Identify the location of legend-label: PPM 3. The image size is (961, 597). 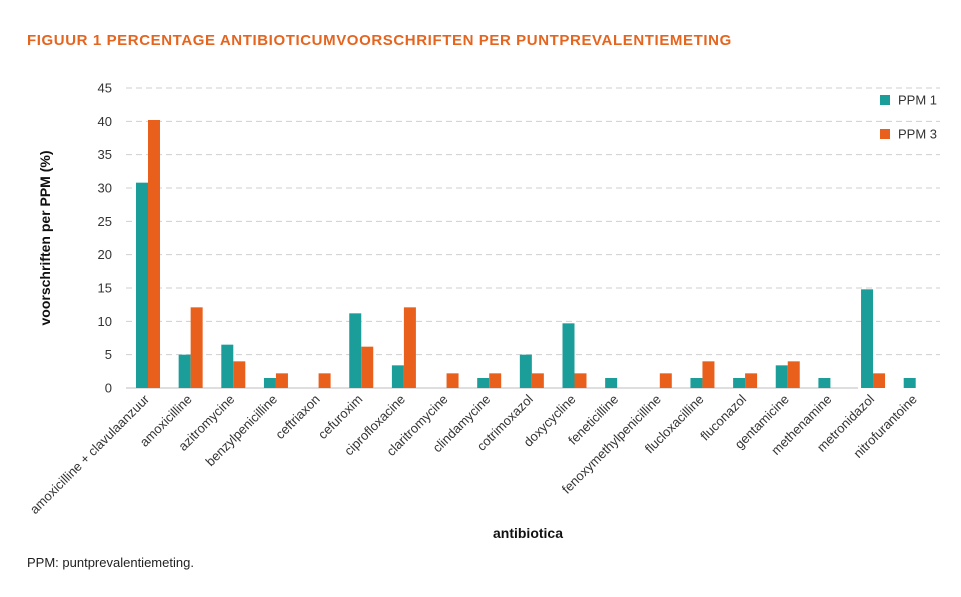
(917, 134).